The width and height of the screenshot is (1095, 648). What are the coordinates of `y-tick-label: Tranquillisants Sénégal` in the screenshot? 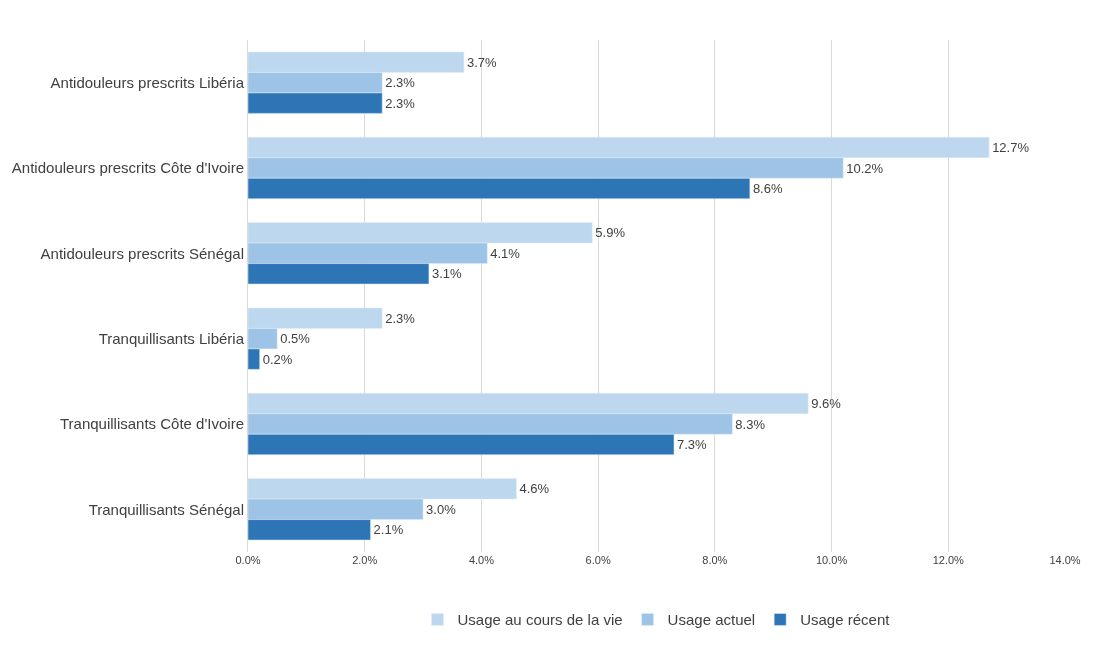 It's located at (166, 509).